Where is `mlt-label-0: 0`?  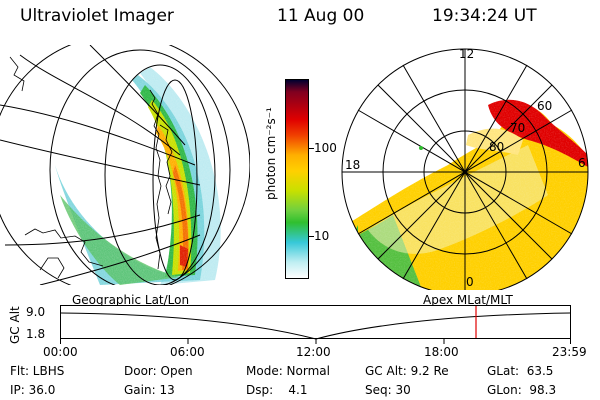 mlt-label-0: 0 is located at coordinates (470, 282).